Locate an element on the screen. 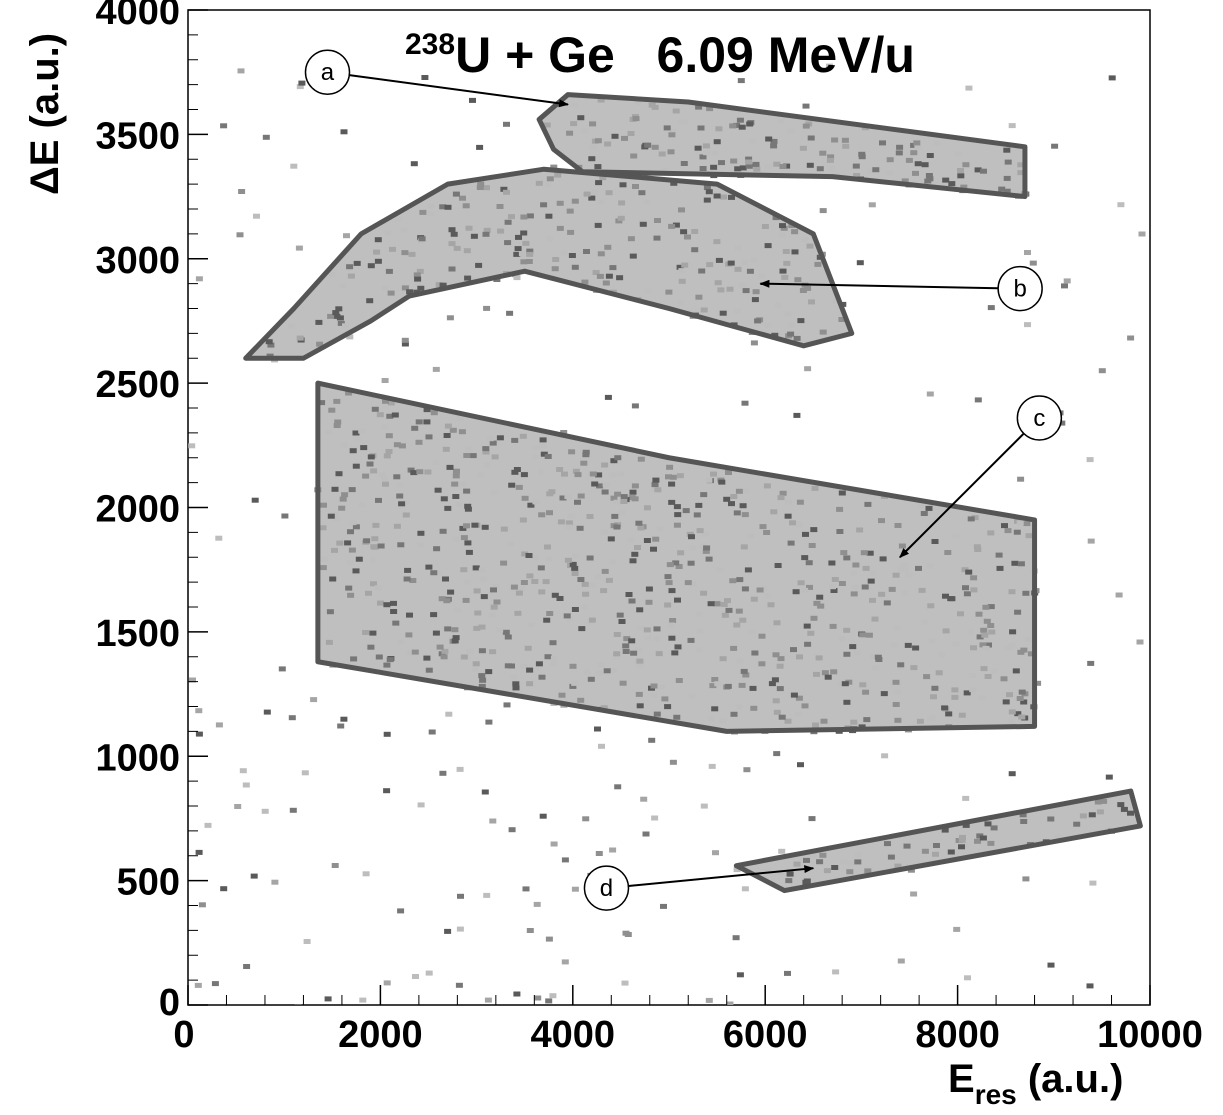 This screenshot has width=1223, height=1115. x-axis-label: Eres (a.u.) is located at coordinates (1035, 1083).